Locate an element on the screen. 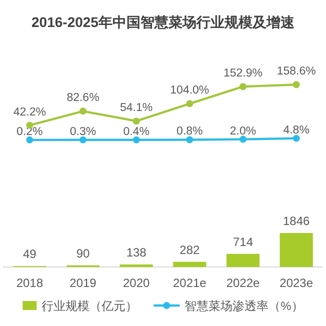 This screenshot has width=326, height=326. x-tick: 2020 is located at coordinates (136, 283).